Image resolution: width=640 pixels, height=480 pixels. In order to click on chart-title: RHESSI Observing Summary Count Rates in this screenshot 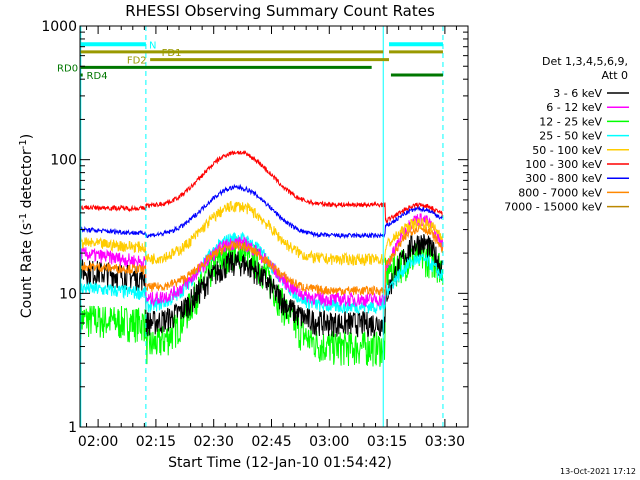, I will do `click(280, 11)`.